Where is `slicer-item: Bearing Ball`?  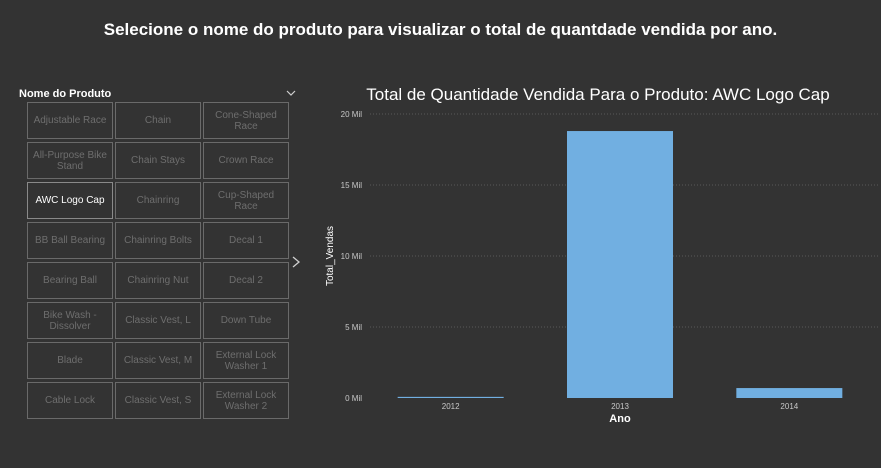
slicer-item: Bearing Ball is located at coordinates (70, 280).